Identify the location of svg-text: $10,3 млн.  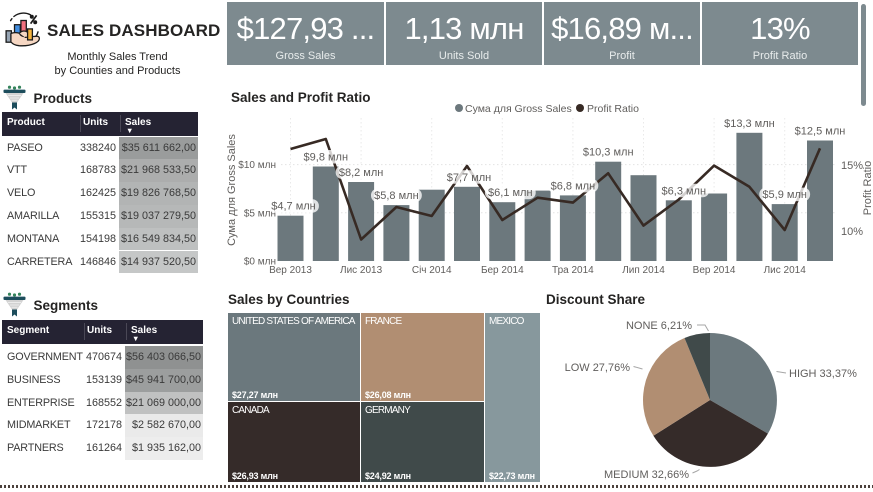
(608, 153).